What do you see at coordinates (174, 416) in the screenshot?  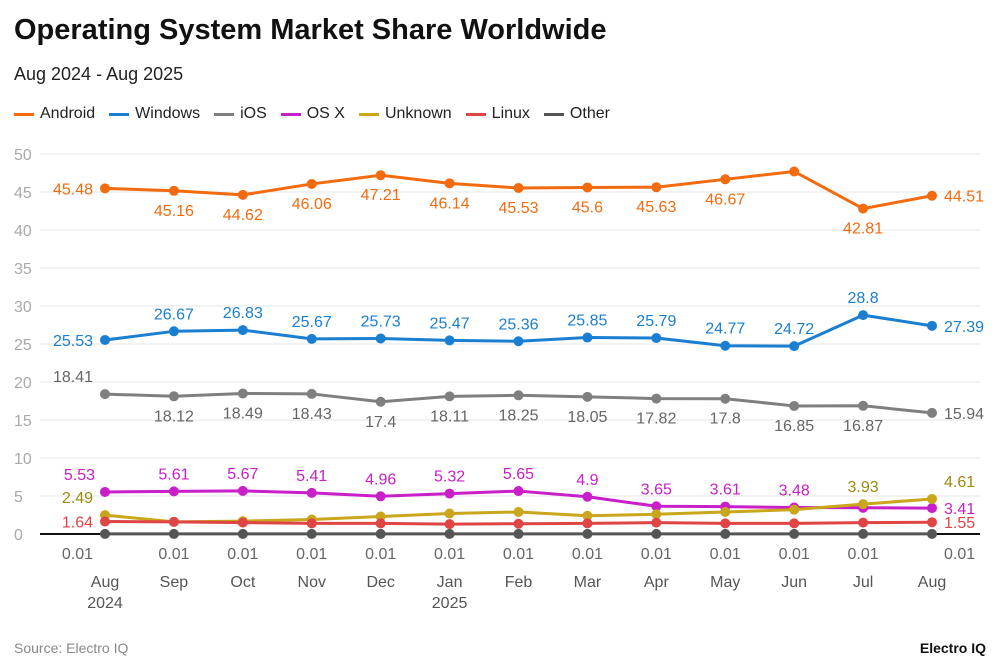 I see `data-label: 18.12` at bounding box center [174, 416].